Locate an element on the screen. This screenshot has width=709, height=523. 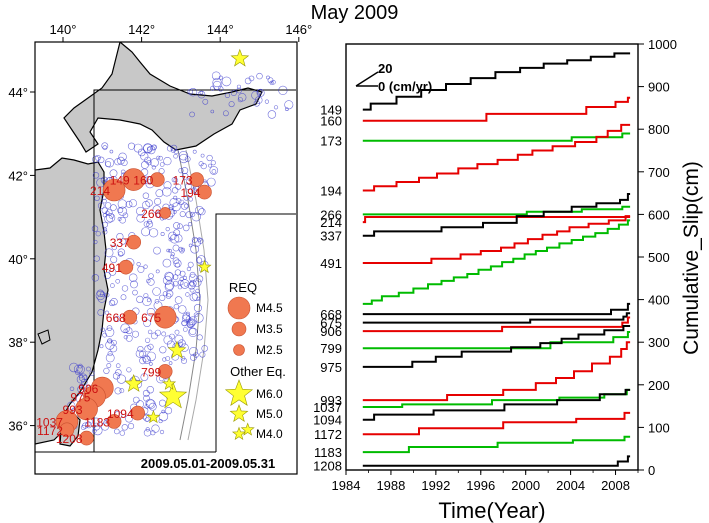
series-label: 149 is located at coordinates (331, 110).